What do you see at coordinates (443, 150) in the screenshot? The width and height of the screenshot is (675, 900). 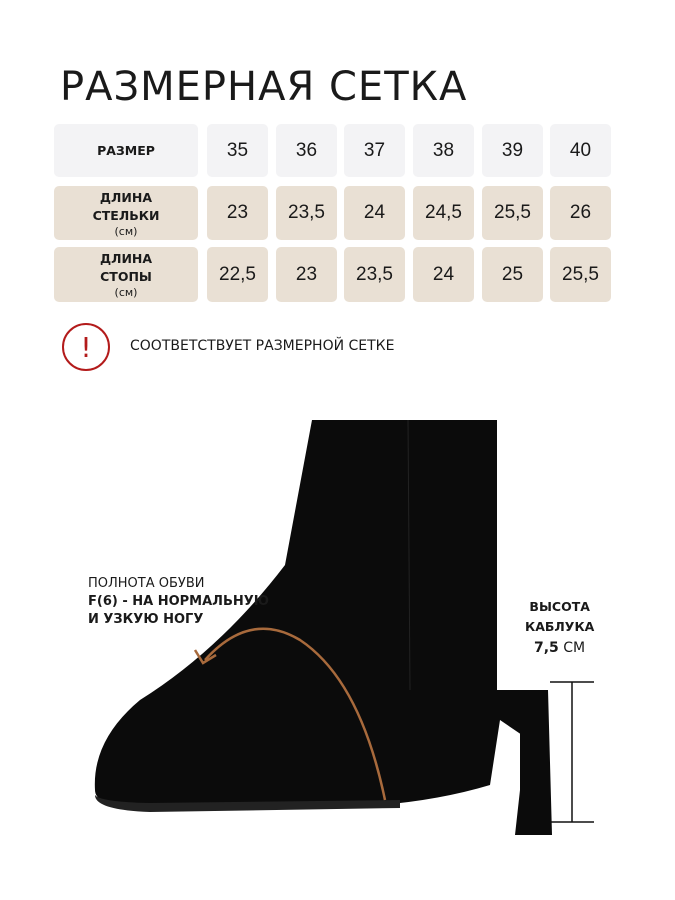 I see `table-cell: 38` at bounding box center [443, 150].